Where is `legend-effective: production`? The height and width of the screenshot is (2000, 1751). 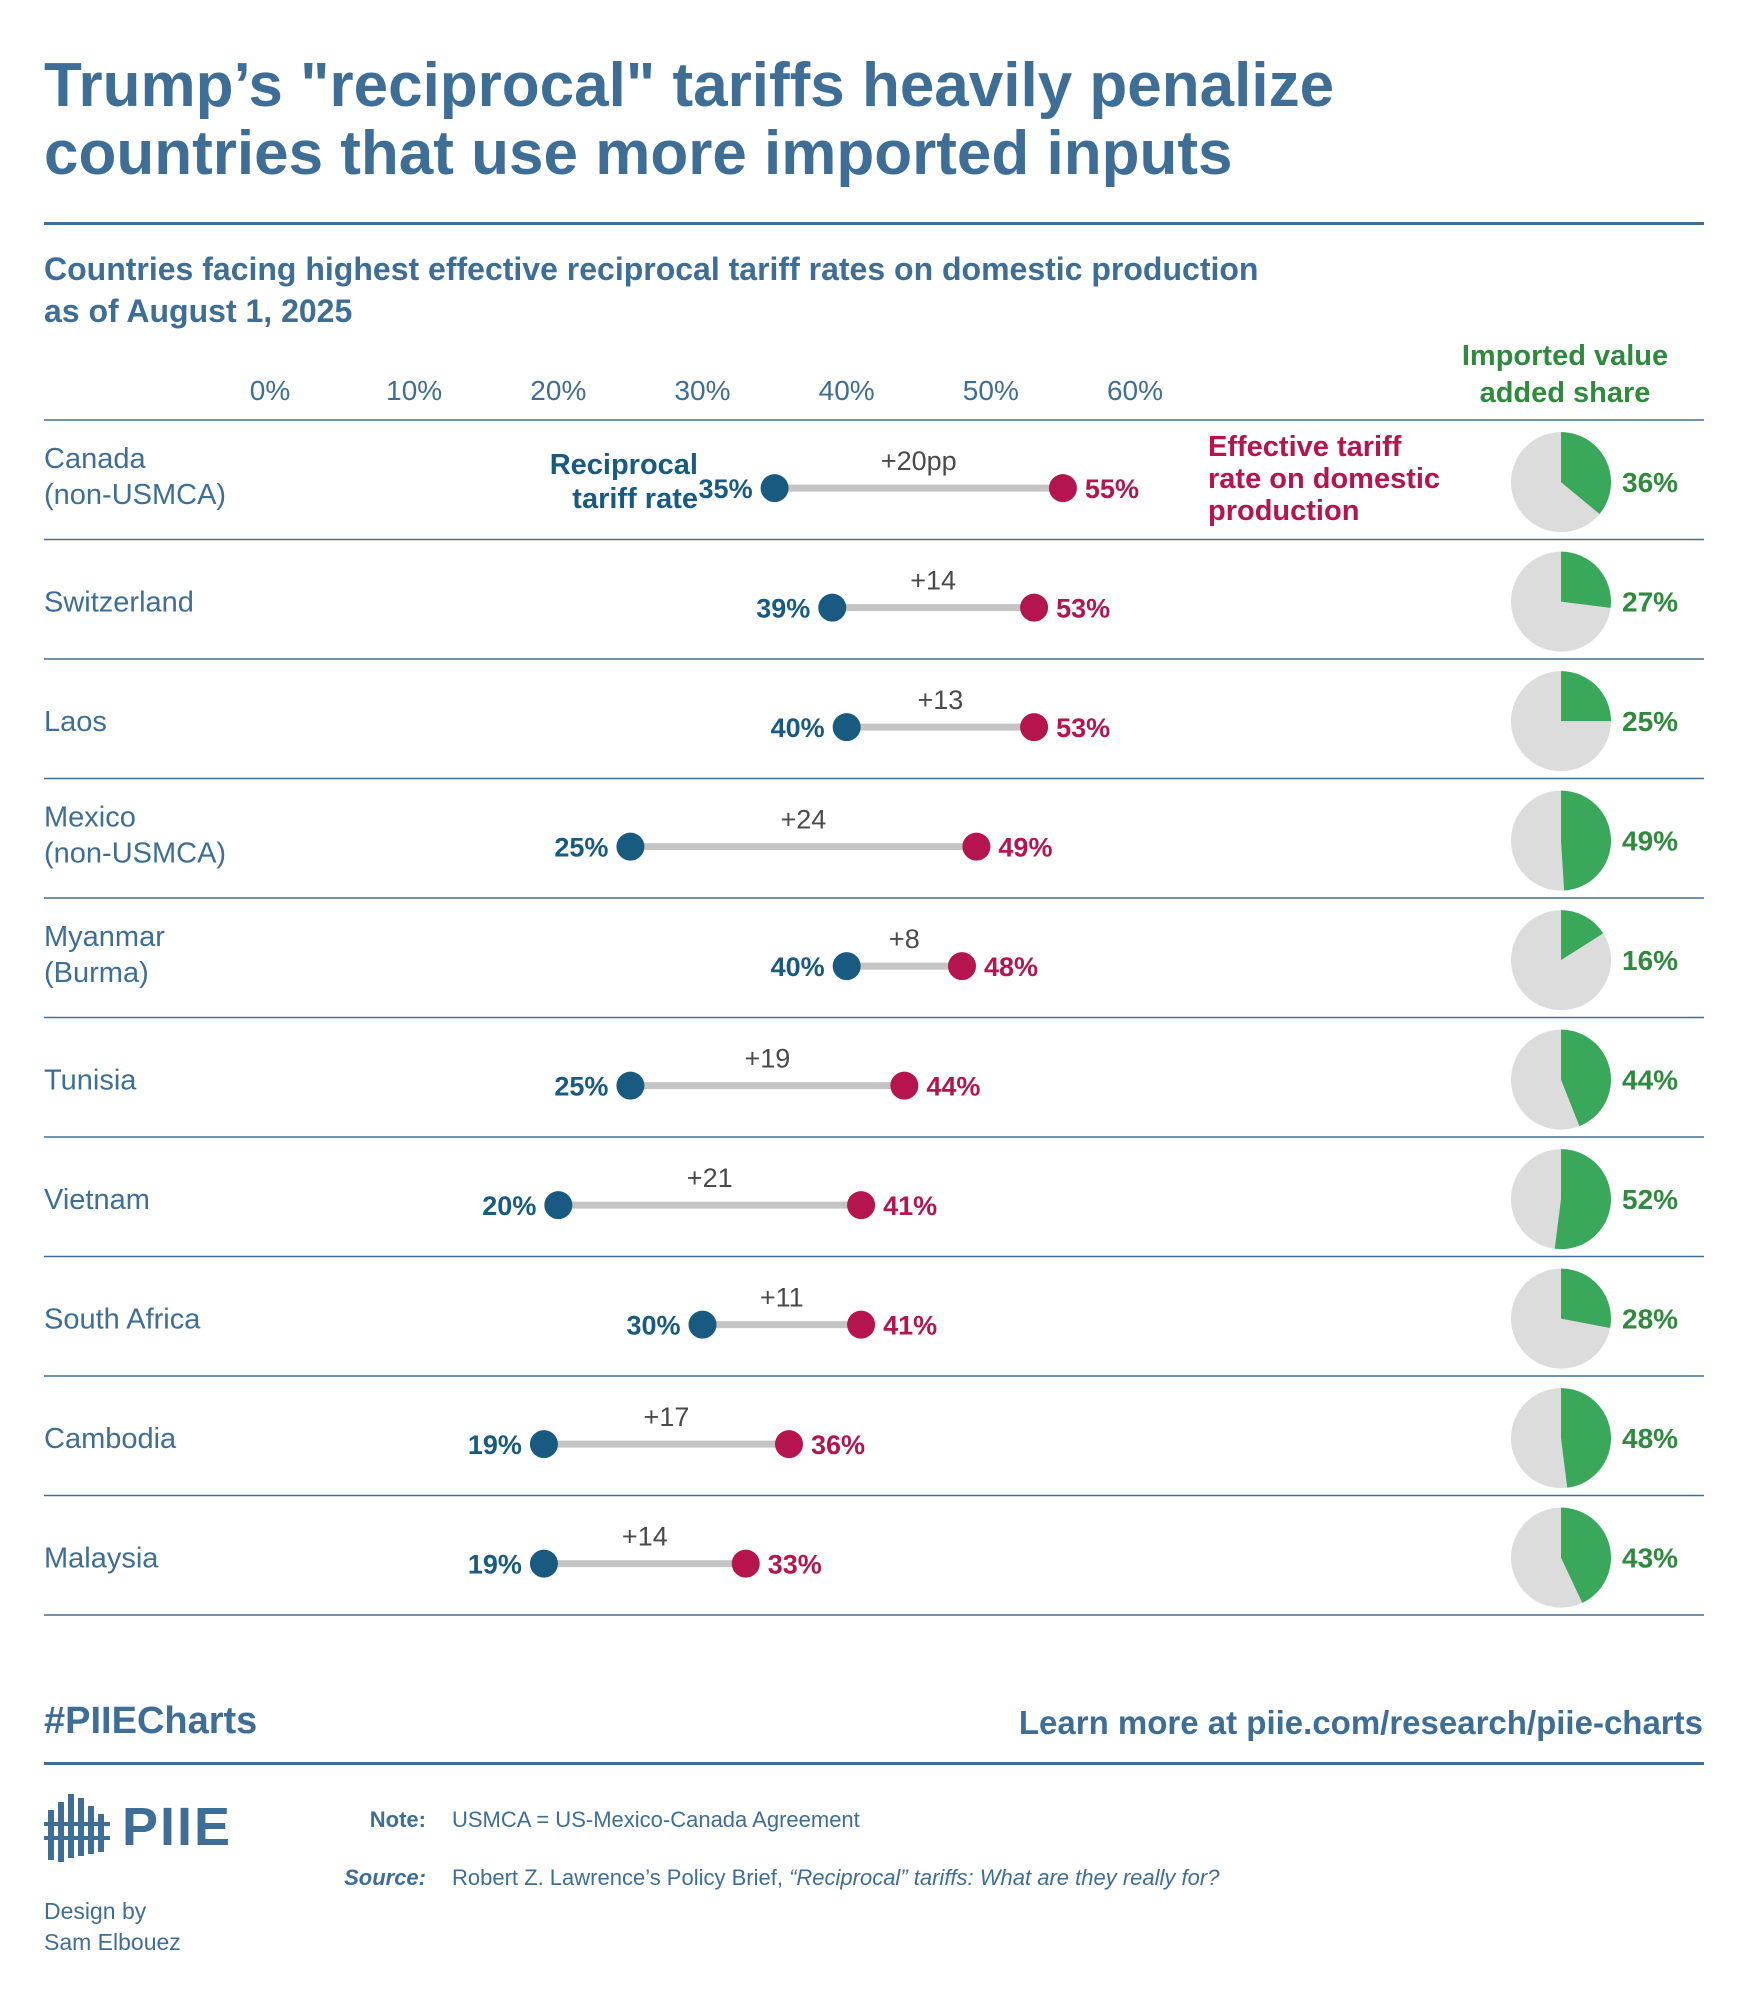
legend-effective: production is located at coordinates (1283, 511).